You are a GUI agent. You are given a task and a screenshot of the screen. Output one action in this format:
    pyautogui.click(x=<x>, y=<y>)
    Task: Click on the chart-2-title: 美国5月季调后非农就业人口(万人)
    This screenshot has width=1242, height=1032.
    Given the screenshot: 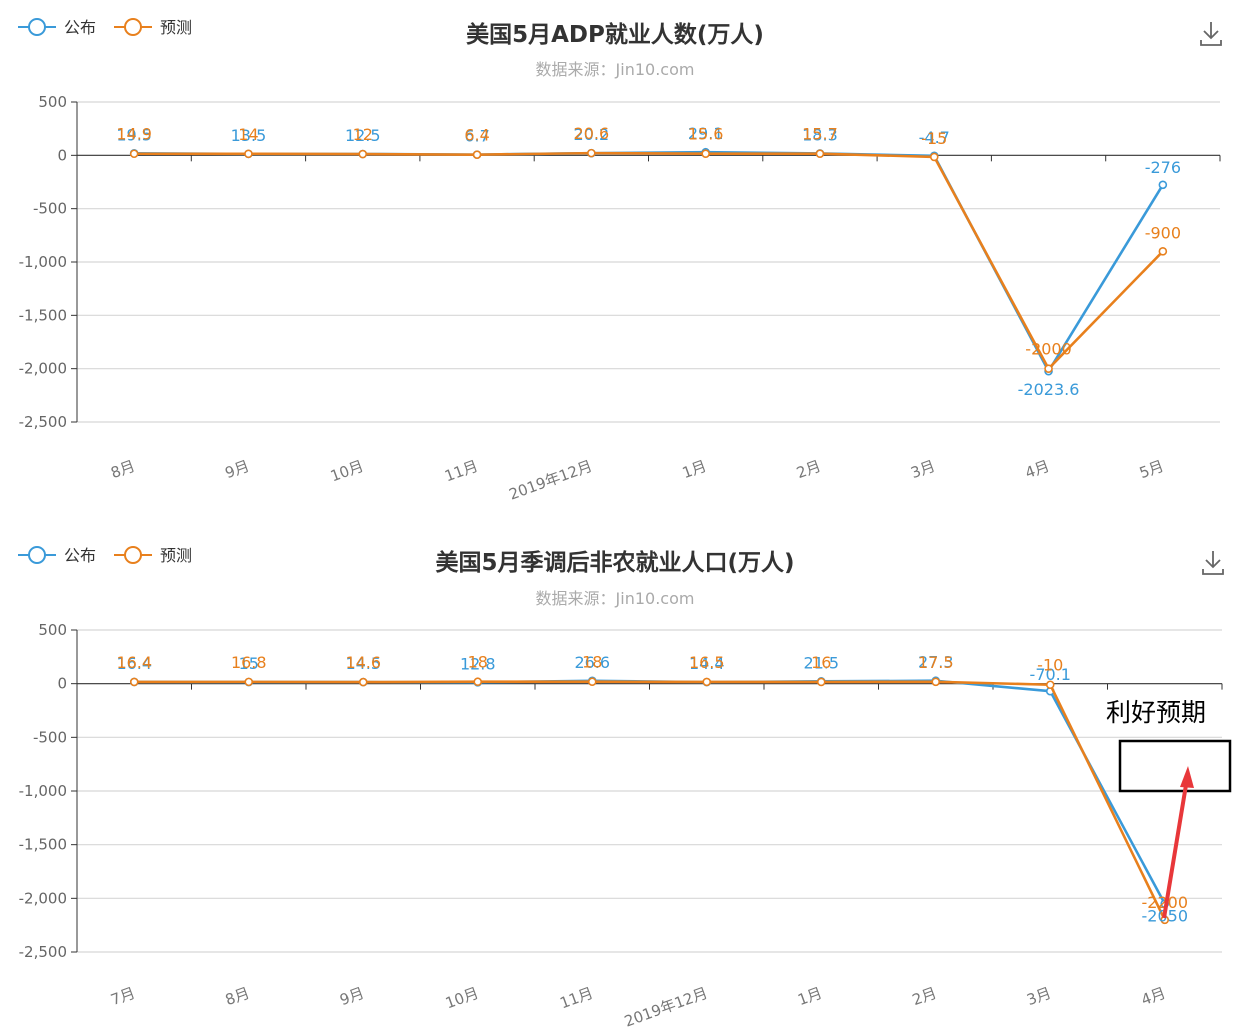 What is the action you would take?
    pyautogui.click(x=614, y=562)
    